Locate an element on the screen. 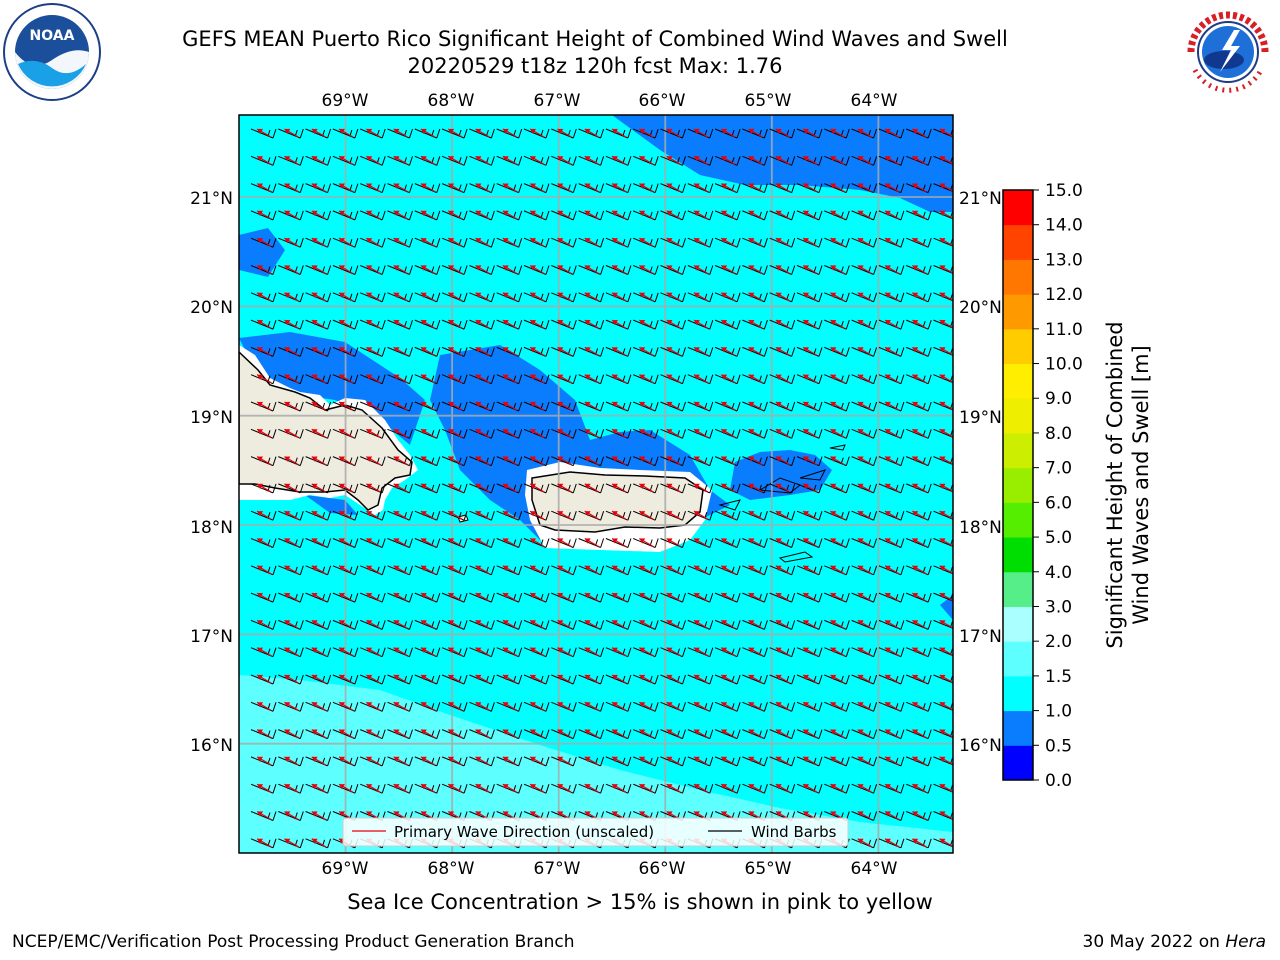 The height and width of the screenshot is (960, 1280). lat-label-20n-left: 20°N is located at coordinates (211, 308).